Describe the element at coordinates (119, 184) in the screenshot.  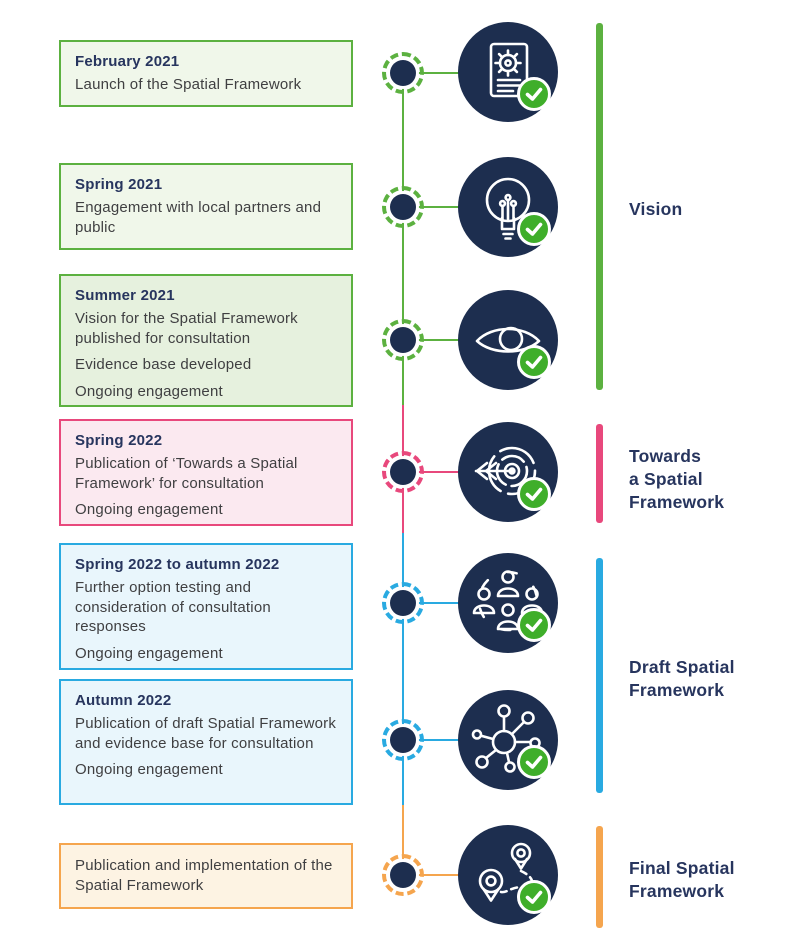
I see `event-heading: Spring 2021` at that location.